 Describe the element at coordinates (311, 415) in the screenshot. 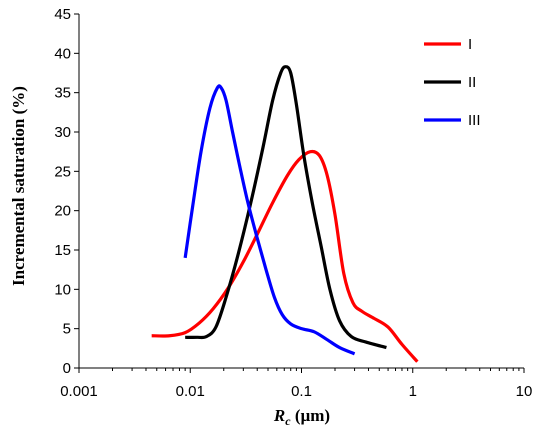

I see `x-axis-label-unit: (µm)` at that location.